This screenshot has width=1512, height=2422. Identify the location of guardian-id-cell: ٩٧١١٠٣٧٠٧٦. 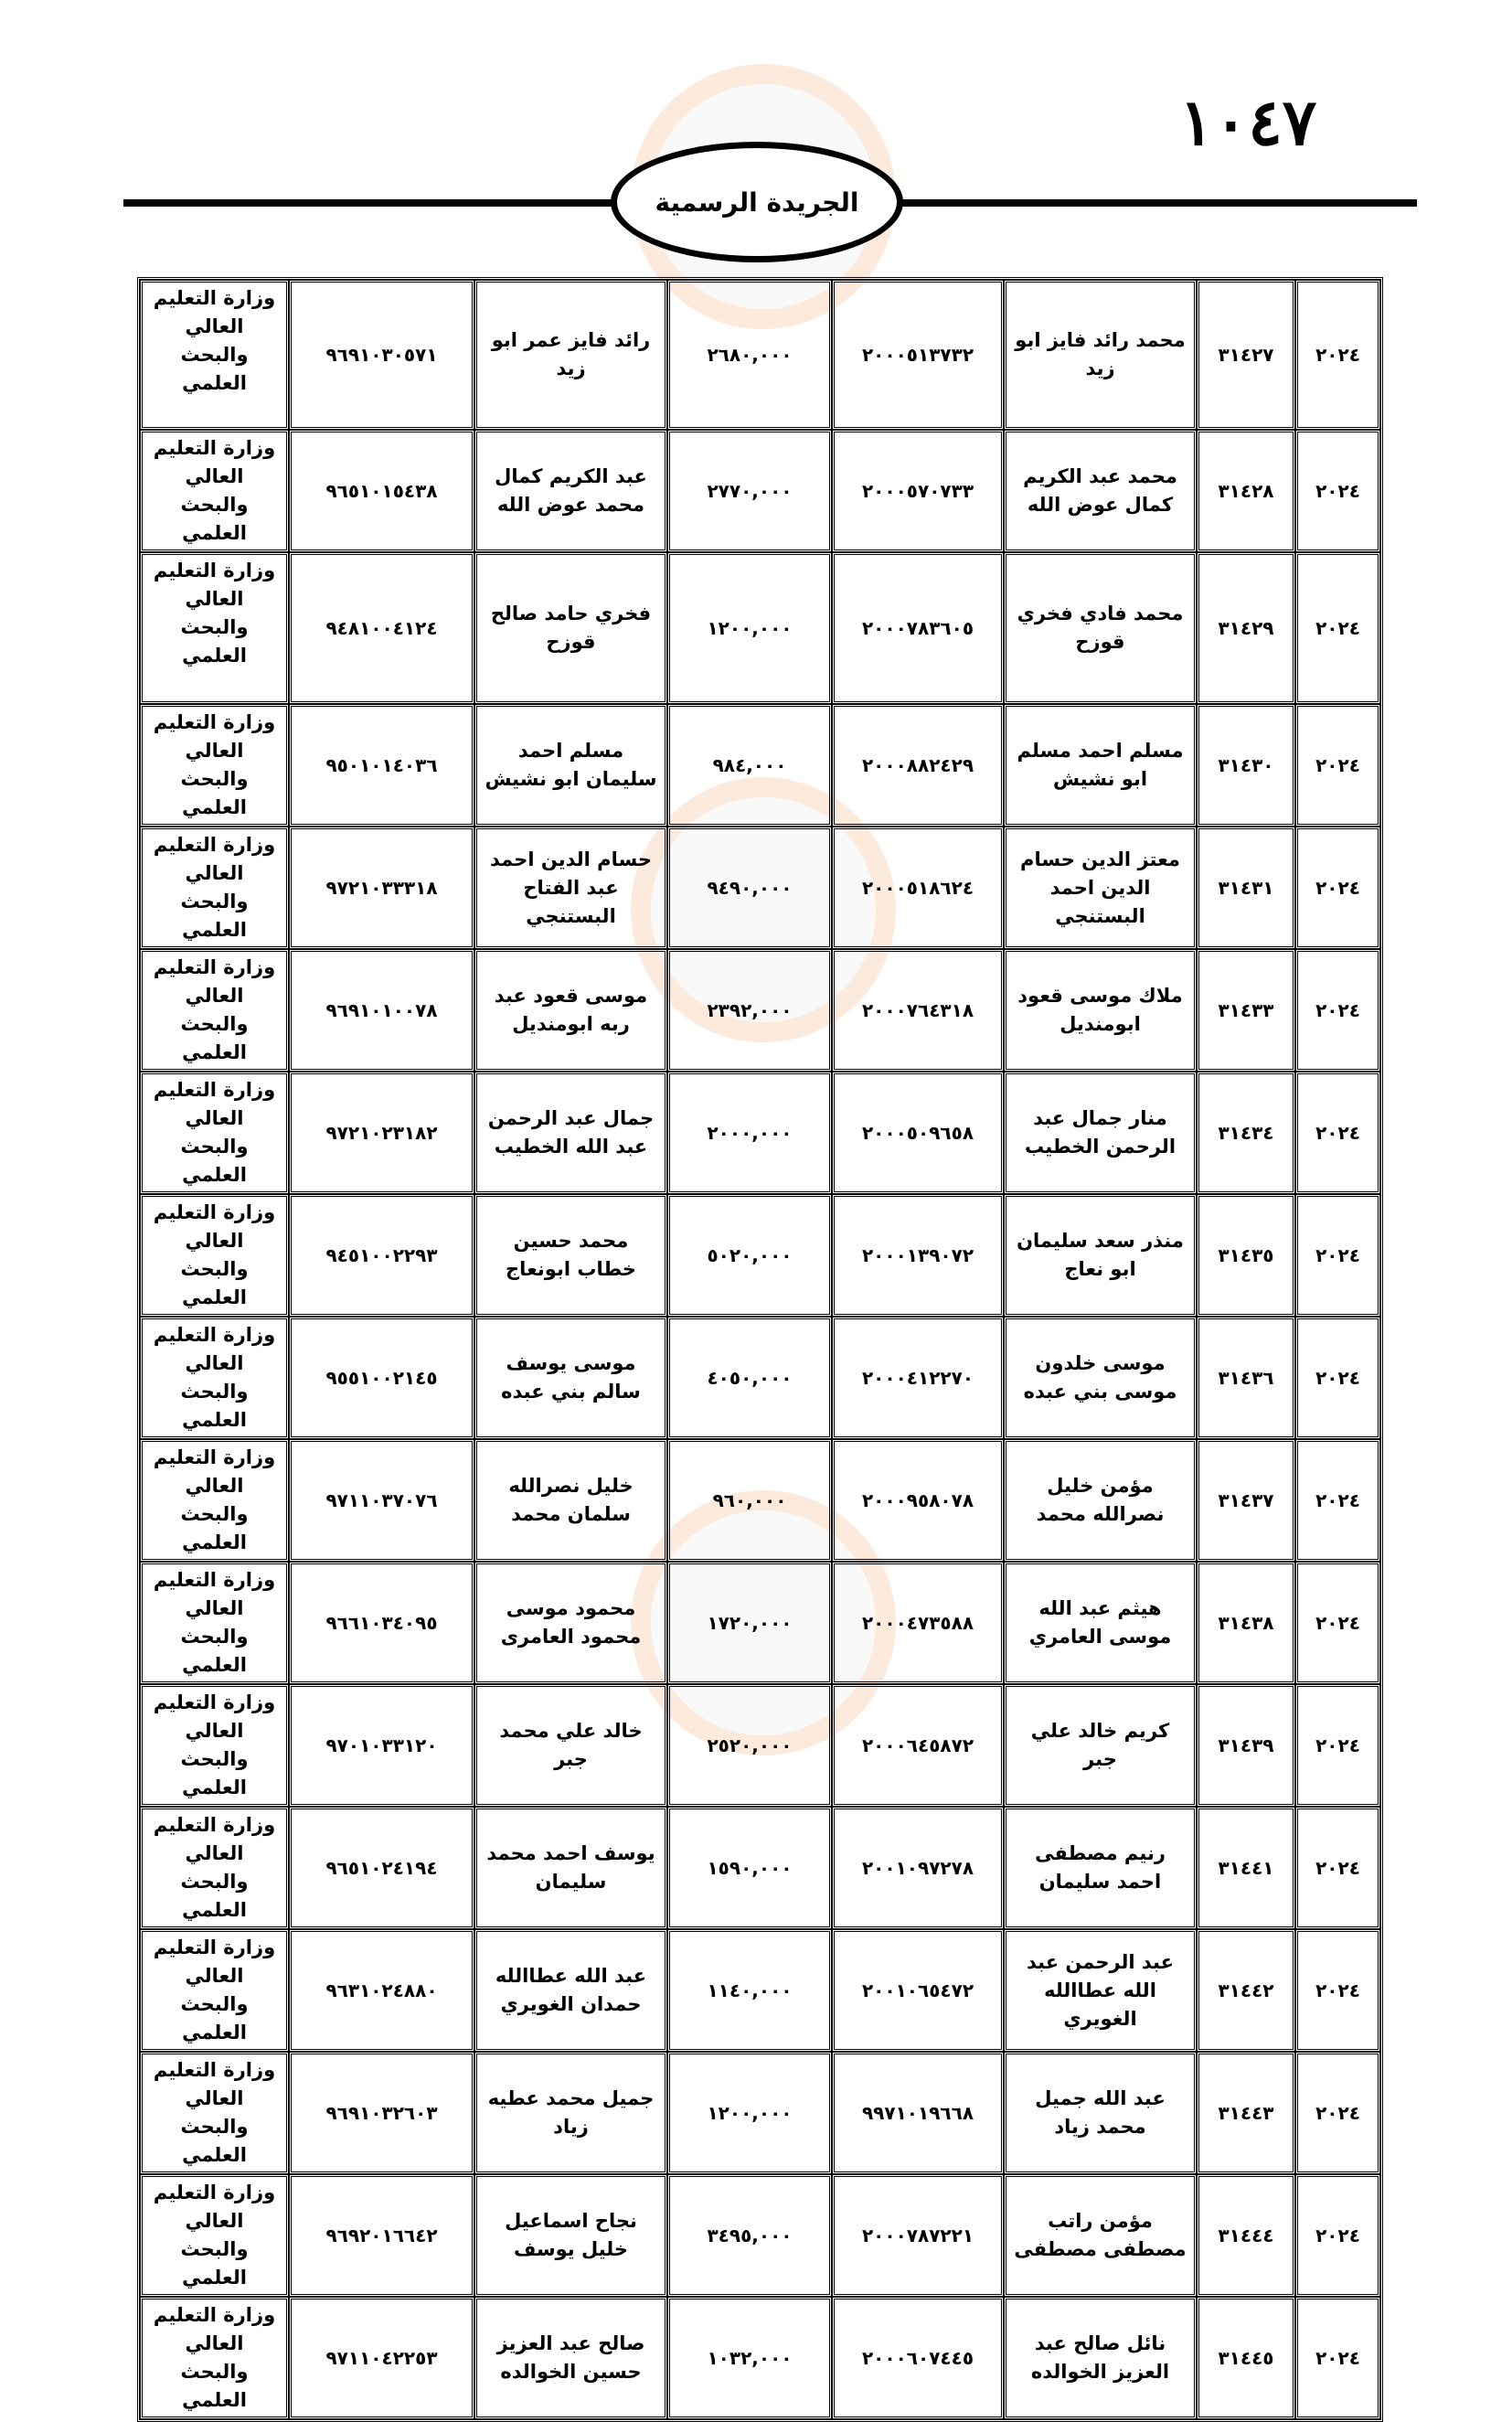
(381, 1500).